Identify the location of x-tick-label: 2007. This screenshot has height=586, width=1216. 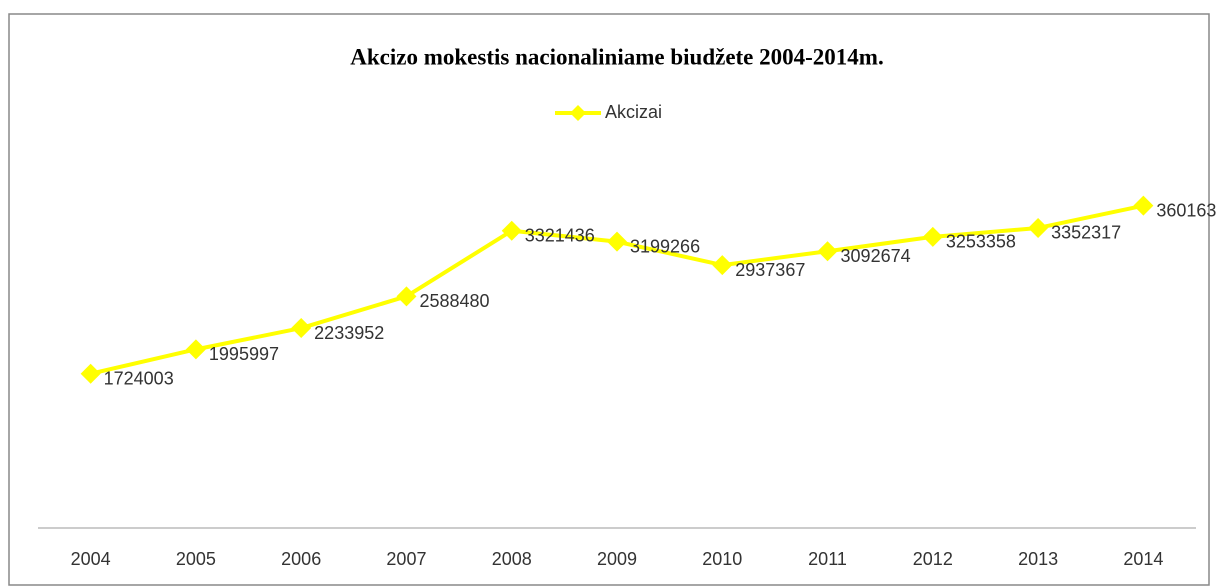
(406, 559).